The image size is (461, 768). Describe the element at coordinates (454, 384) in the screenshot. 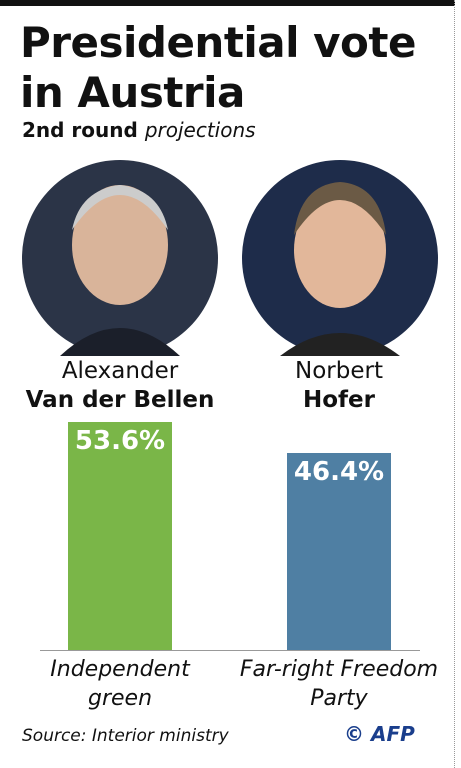

I see `edge` at that location.